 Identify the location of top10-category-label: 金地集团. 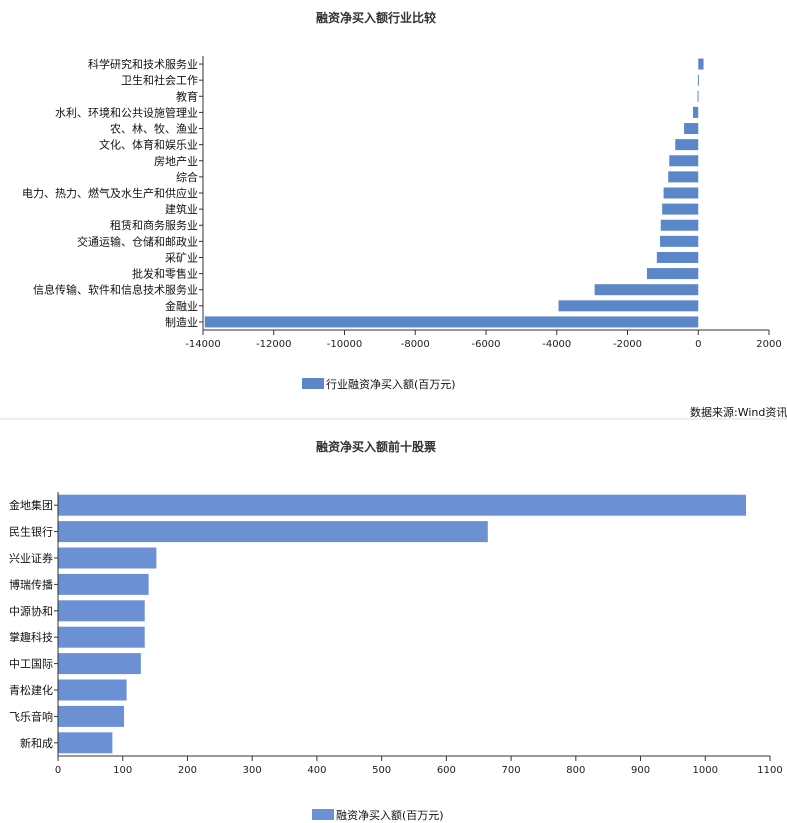
(31, 505).